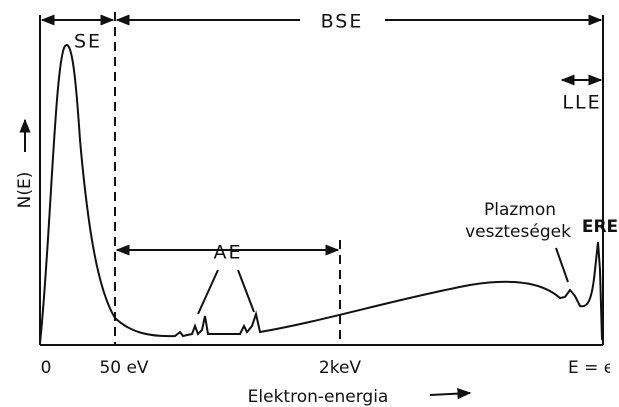 This screenshot has height=407, width=619. What do you see at coordinates (88, 42) in the screenshot?
I see `se-label: SE` at bounding box center [88, 42].